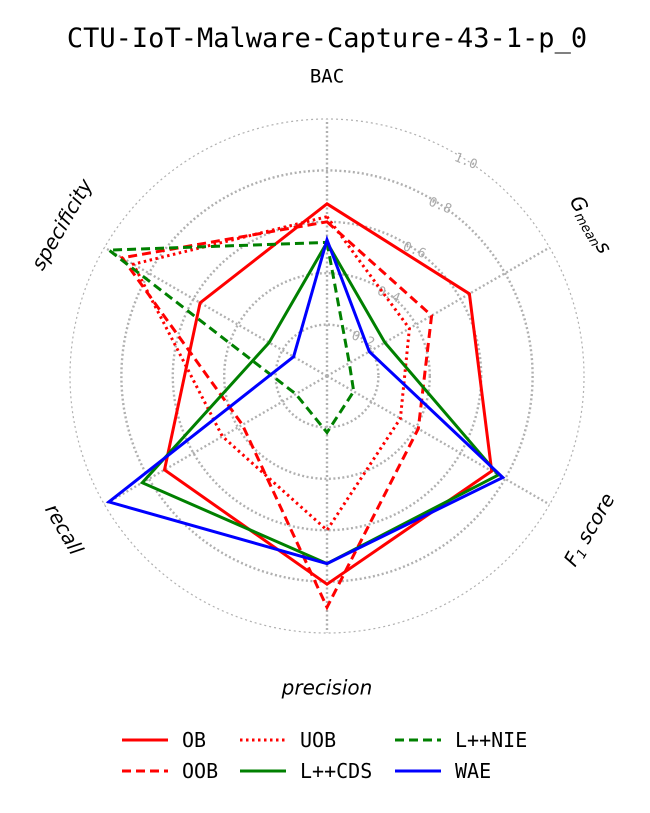 Image resolution: width=650 pixels, height=813 pixels. I want to click on legend-label: UOB, so click(318, 740).